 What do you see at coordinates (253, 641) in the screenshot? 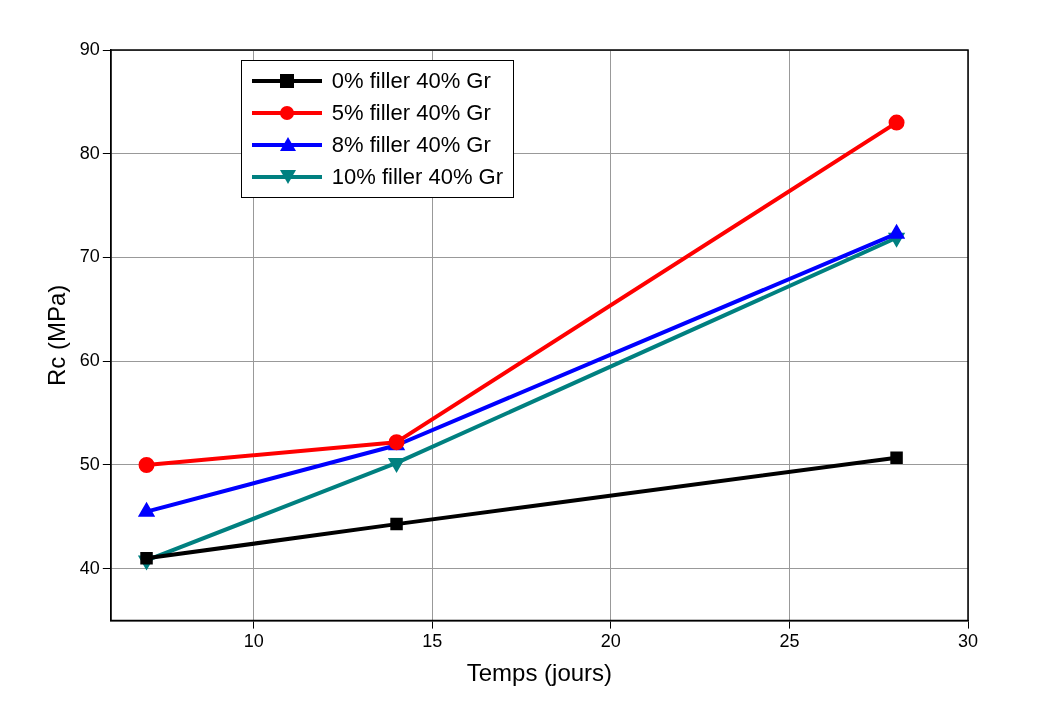
I see `x-tick-label: 10` at bounding box center [253, 641].